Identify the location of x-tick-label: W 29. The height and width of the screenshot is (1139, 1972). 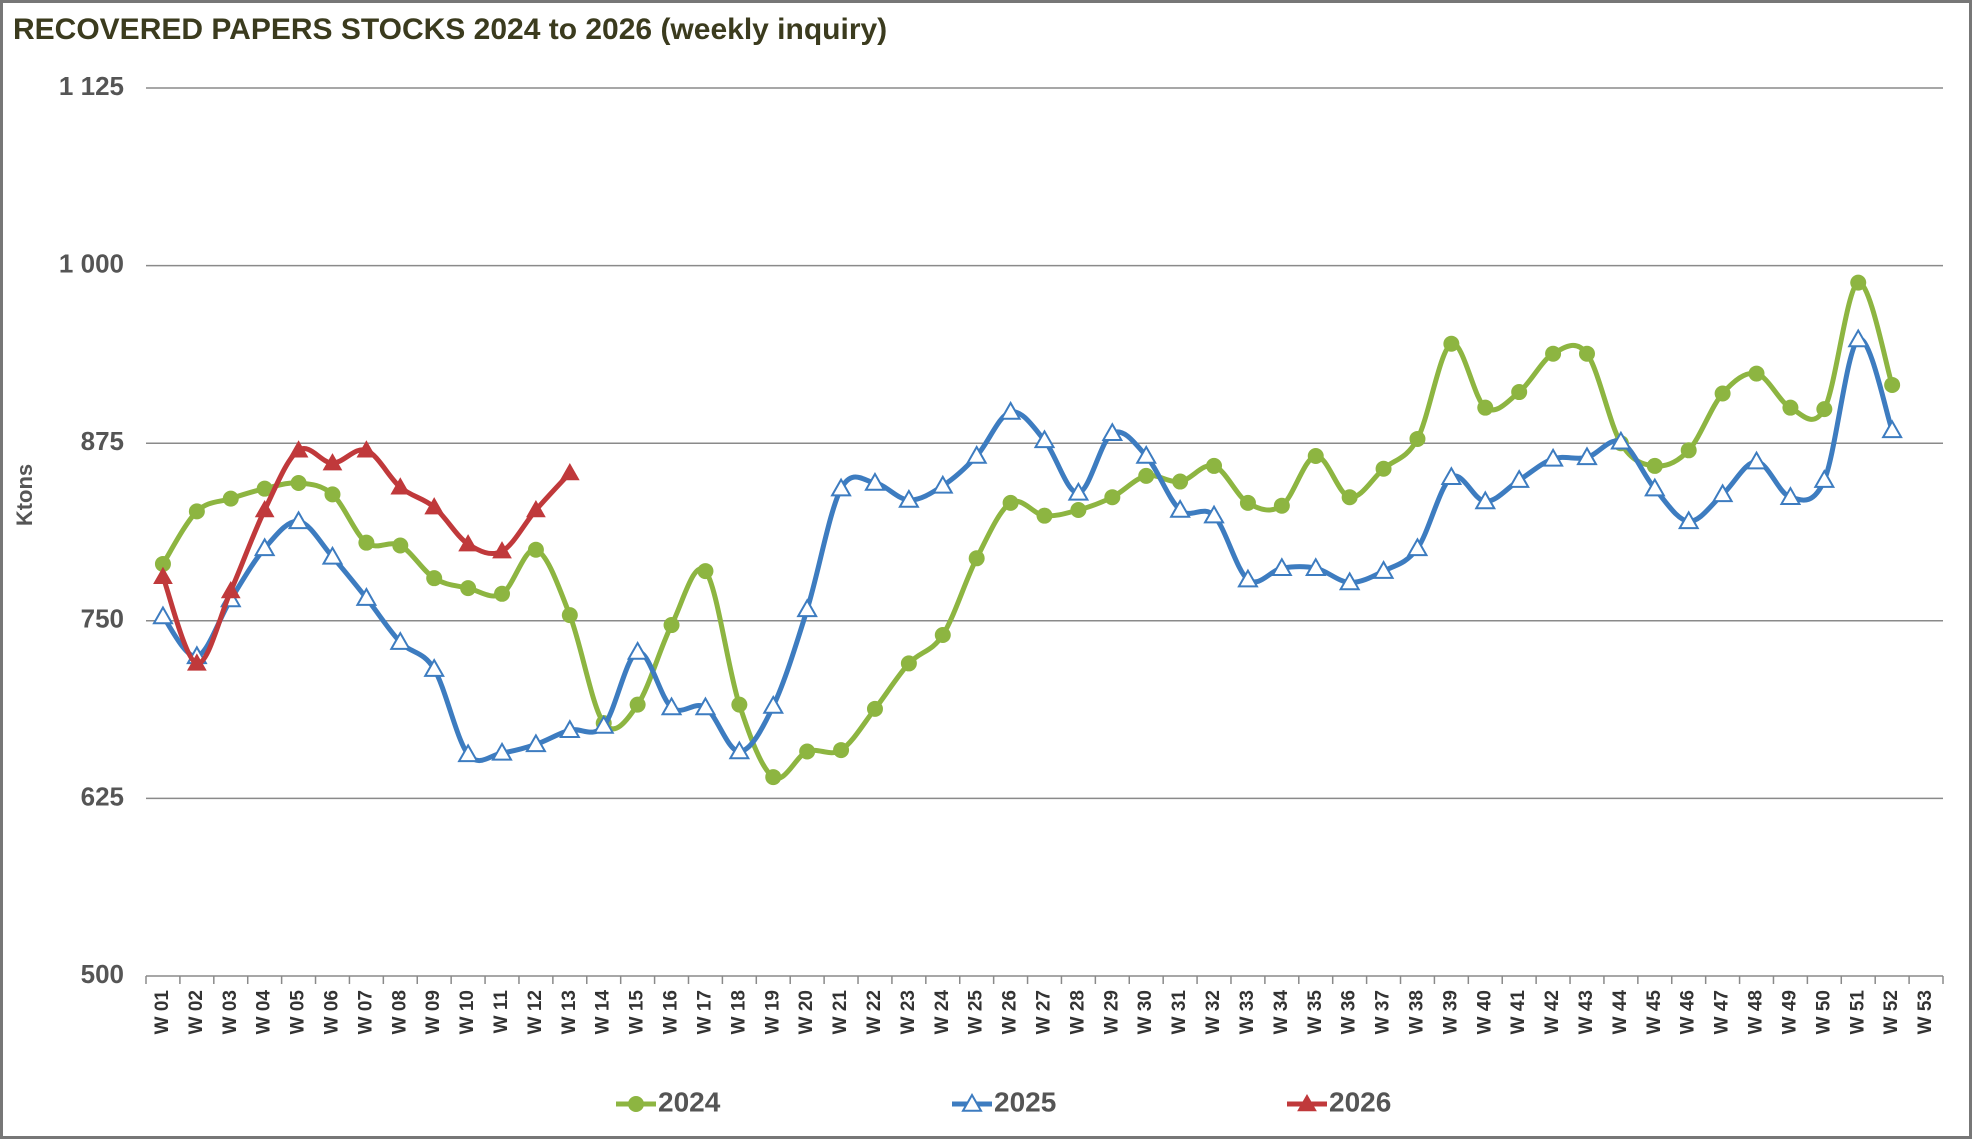
(1111, 1012).